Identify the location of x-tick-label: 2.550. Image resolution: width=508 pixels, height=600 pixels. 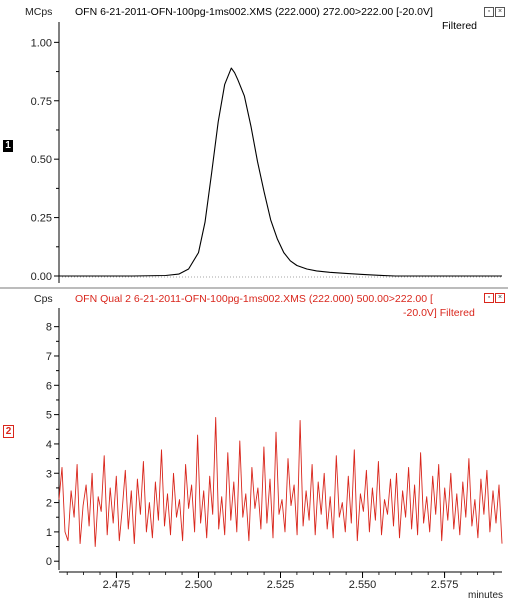
(363, 585).